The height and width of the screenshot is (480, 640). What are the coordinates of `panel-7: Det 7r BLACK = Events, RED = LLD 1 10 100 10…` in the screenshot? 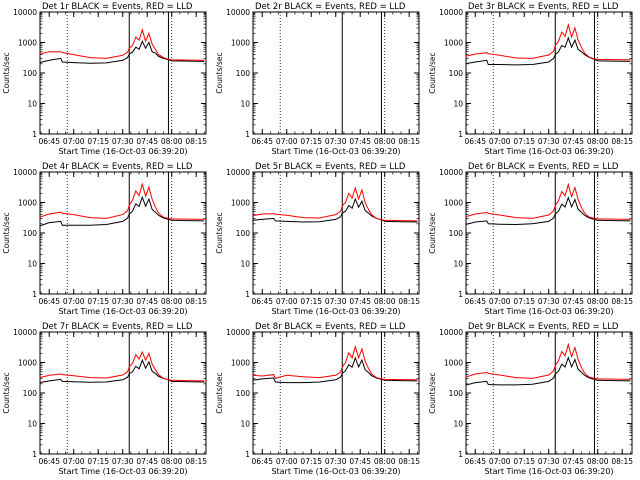 It's located at (104, 399).